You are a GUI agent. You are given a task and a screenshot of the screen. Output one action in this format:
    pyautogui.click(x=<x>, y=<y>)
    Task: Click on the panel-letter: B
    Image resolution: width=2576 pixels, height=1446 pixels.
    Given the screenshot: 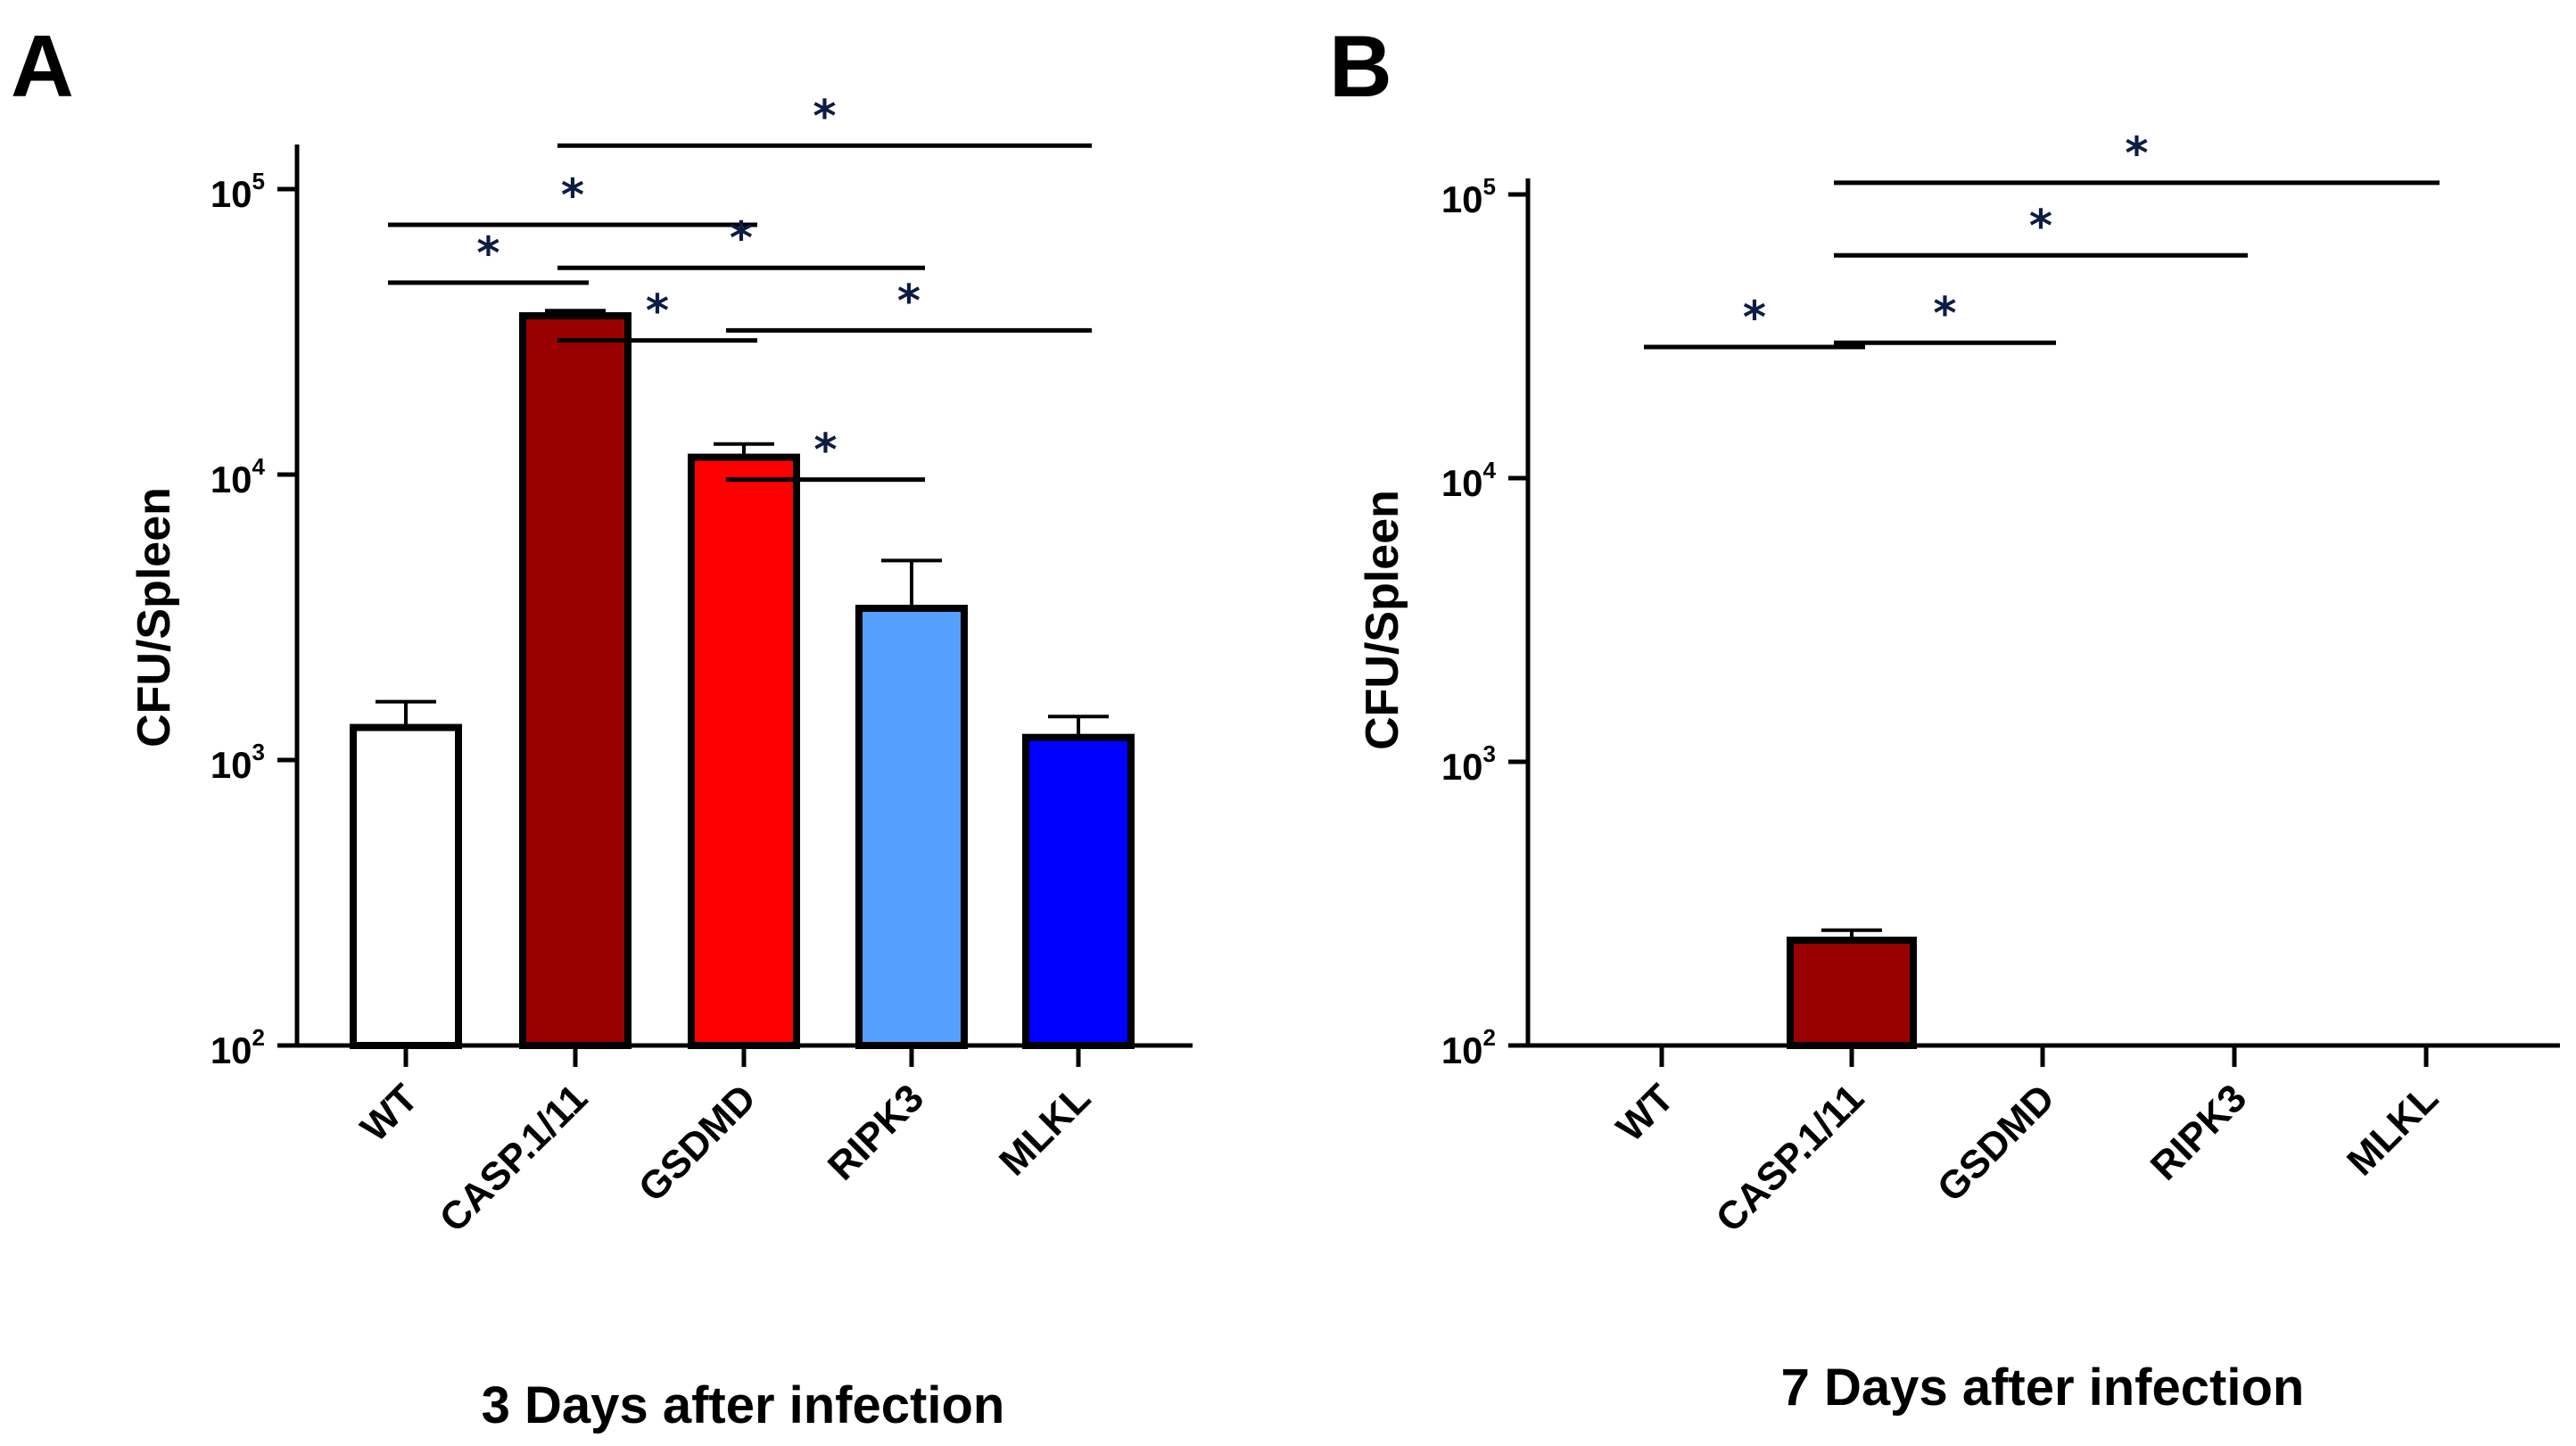 What is the action you would take?
    pyautogui.click(x=1360, y=66)
    